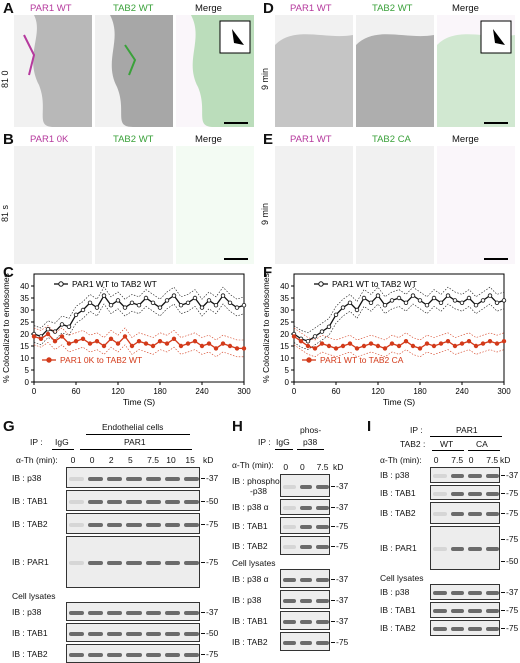  What do you see at coordinates (215, 205) in the screenshot?
I see `panel-b-image-merge` at bounding box center [215, 205].